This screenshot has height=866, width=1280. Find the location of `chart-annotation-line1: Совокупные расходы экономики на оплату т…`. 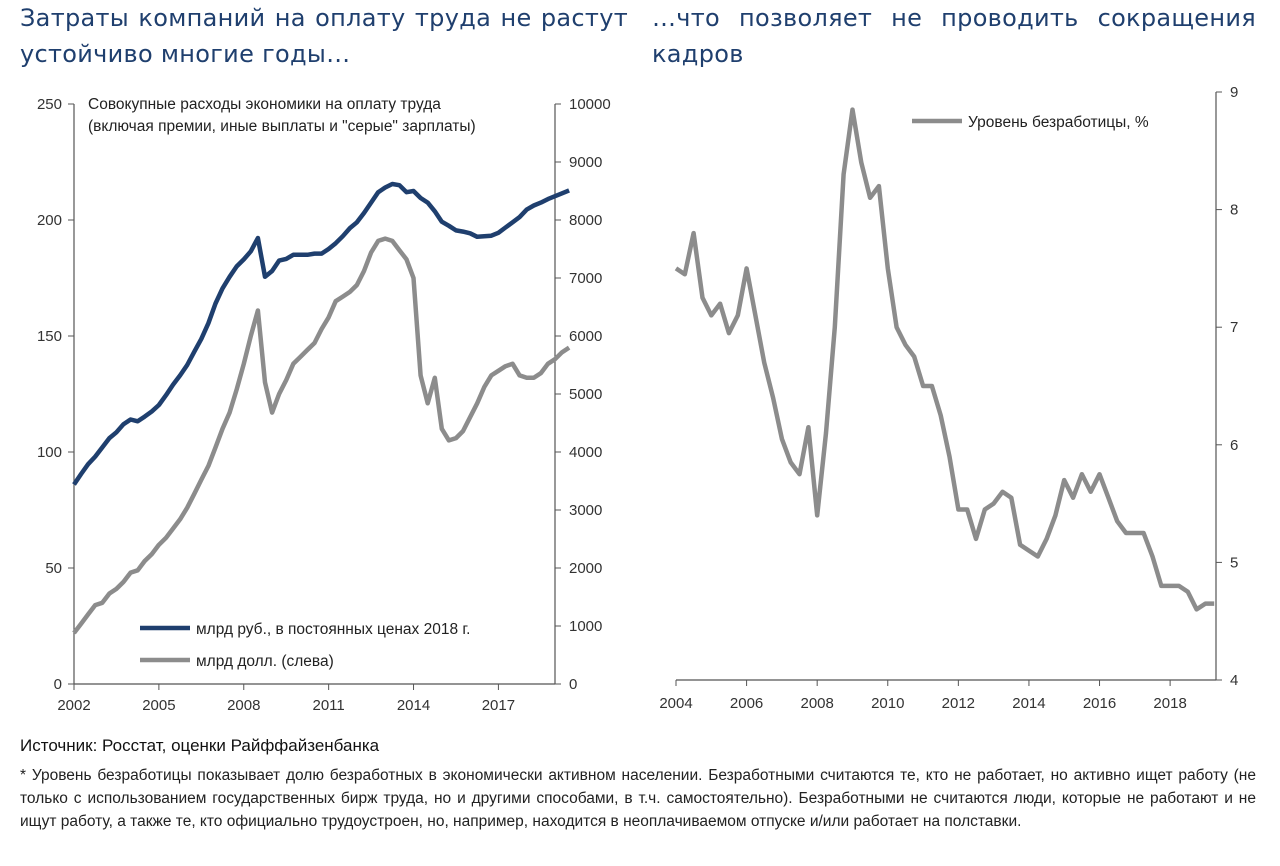

chart-annotation-line1: Совокупные расходы экономики на оплату т… is located at coordinates (264, 104).